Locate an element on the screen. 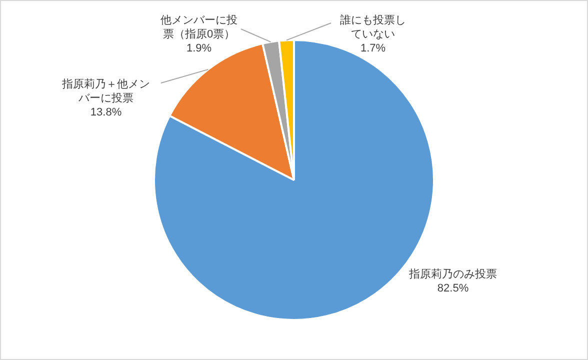 This screenshot has height=360, width=588. data-label: 1.9% is located at coordinates (199, 48).